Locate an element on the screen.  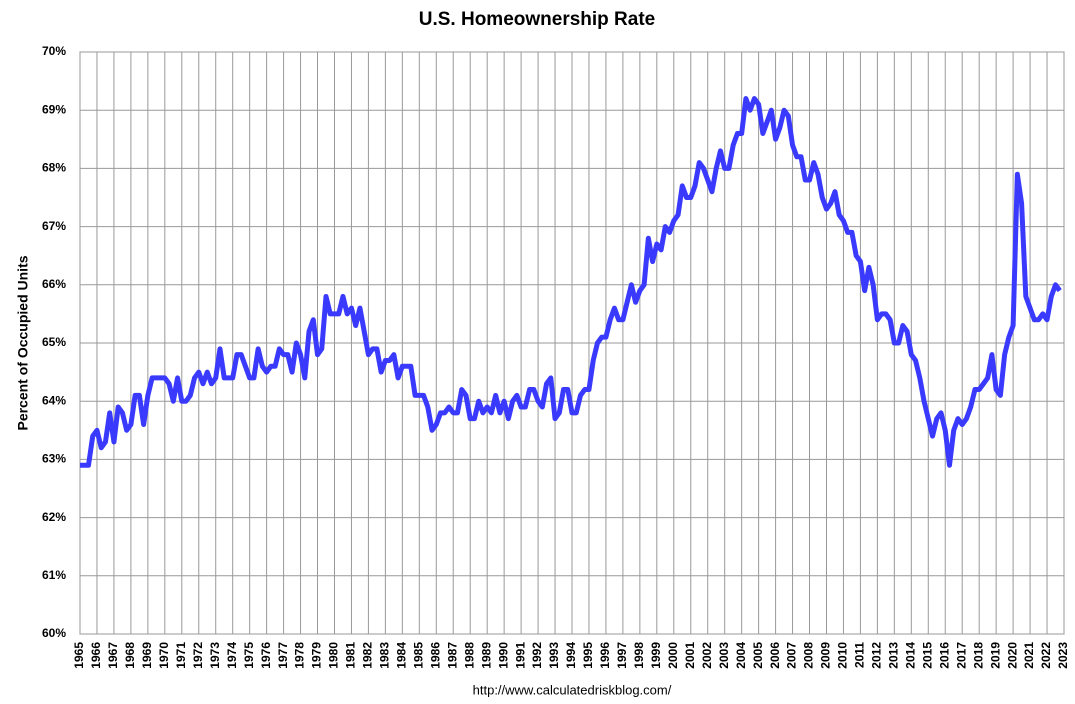
x-tick-label: 2004 is located at coordinates (741, 655).